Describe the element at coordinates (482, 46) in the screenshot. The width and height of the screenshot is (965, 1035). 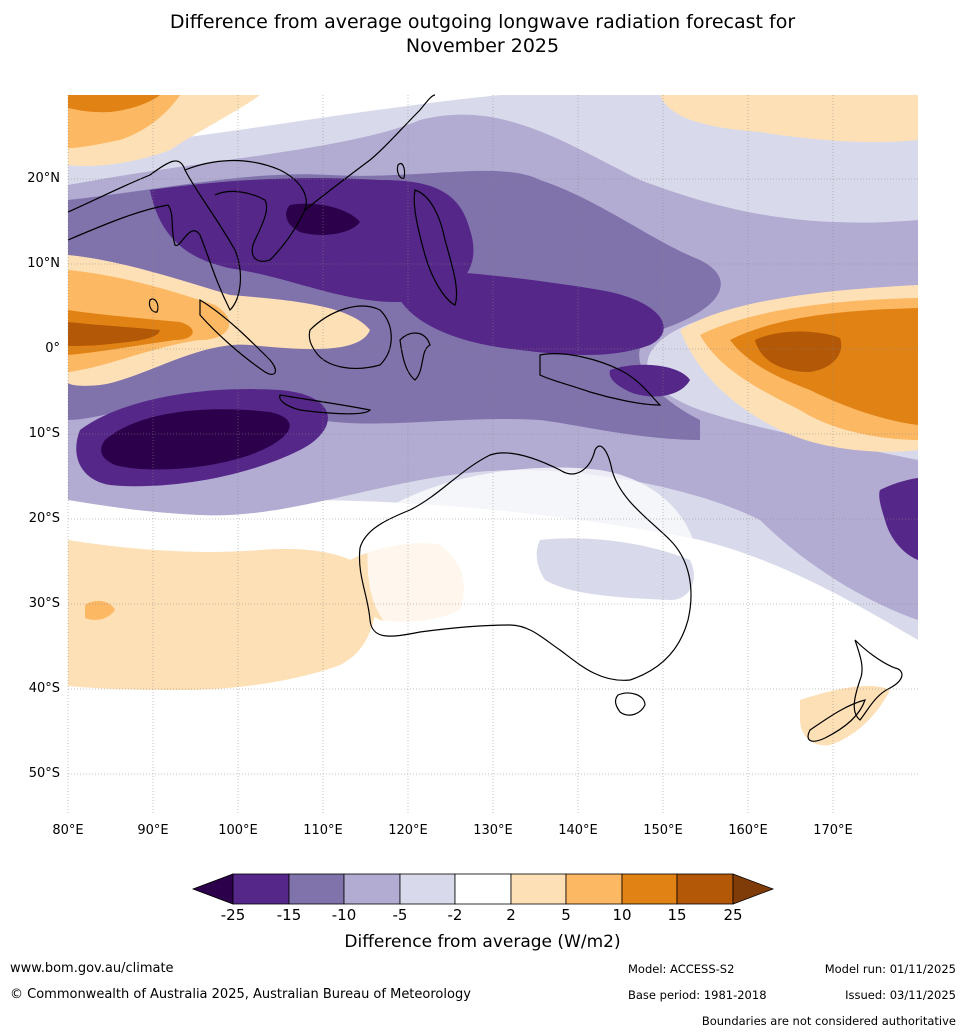
I see `title-line-2: November 2025` at that location.